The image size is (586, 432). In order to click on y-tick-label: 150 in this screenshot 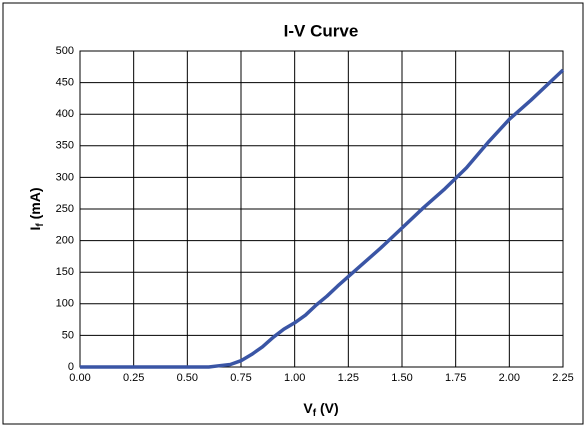, I will do `click(65, 272)`.